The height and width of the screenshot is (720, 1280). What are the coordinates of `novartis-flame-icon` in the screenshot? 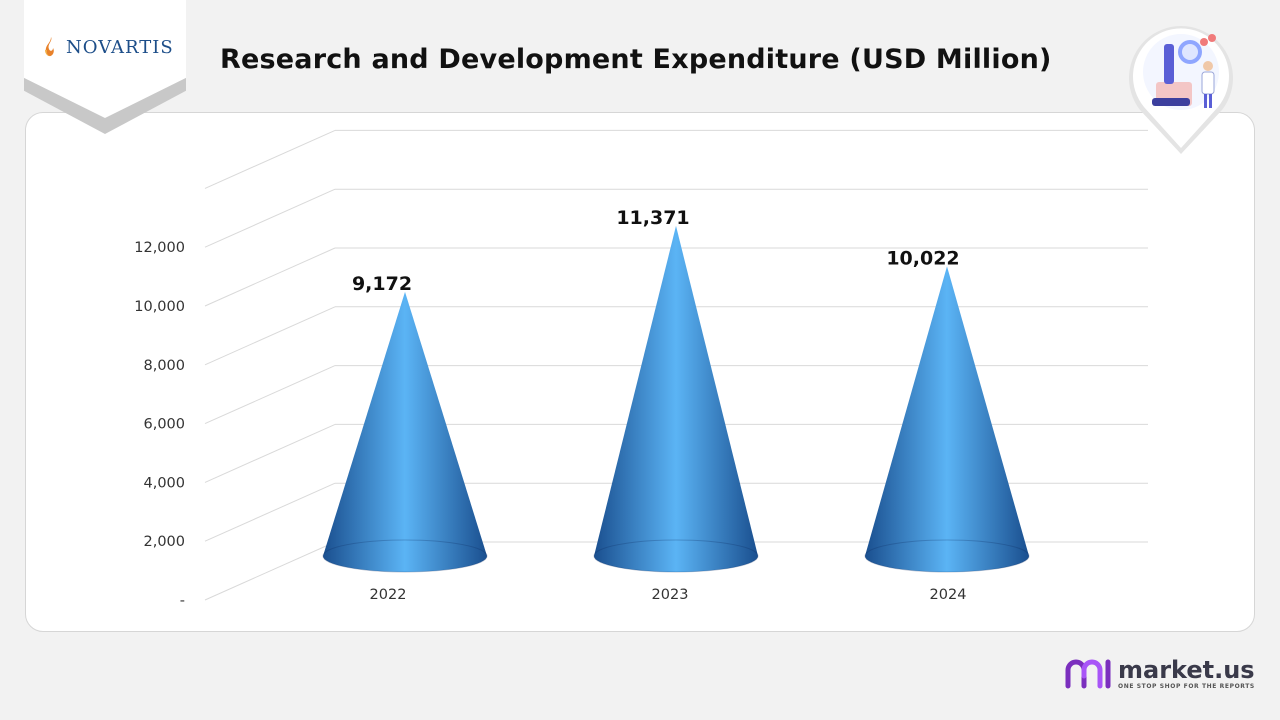 It's located at (49, 47).